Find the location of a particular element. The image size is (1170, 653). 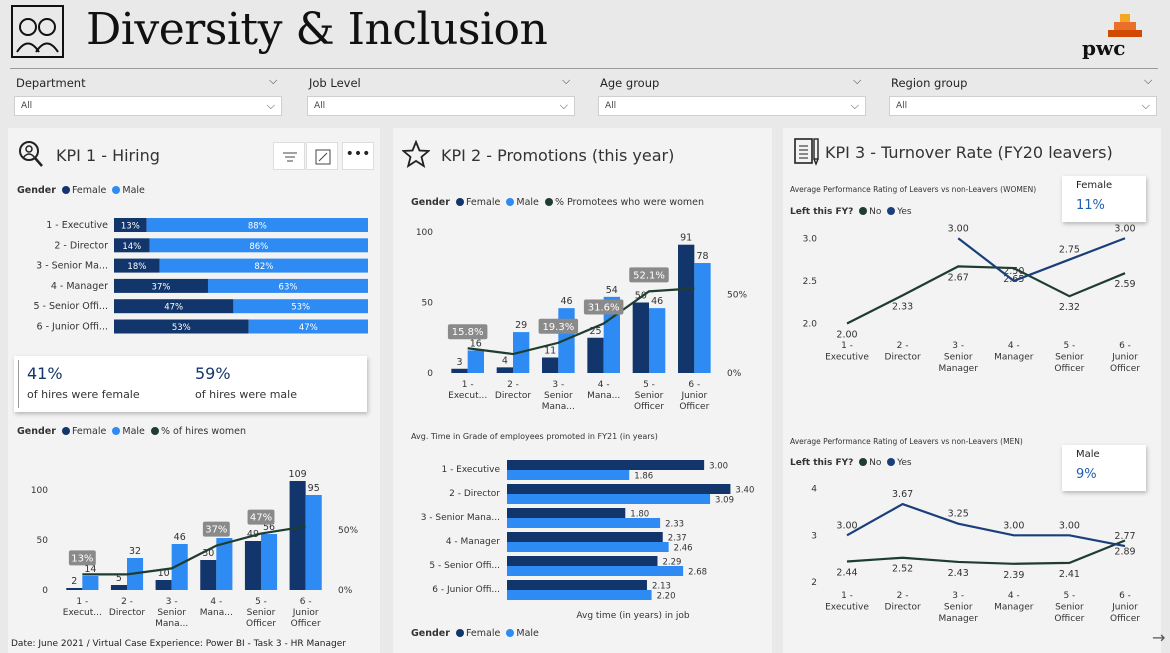

female-turnover-value: 11% is located at coordinates (1090, 205).